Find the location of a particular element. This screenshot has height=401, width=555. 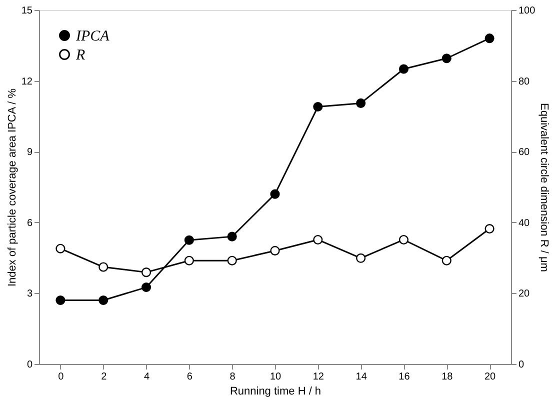

y2-tick-label: 80 is located at coordinates (524, 82).